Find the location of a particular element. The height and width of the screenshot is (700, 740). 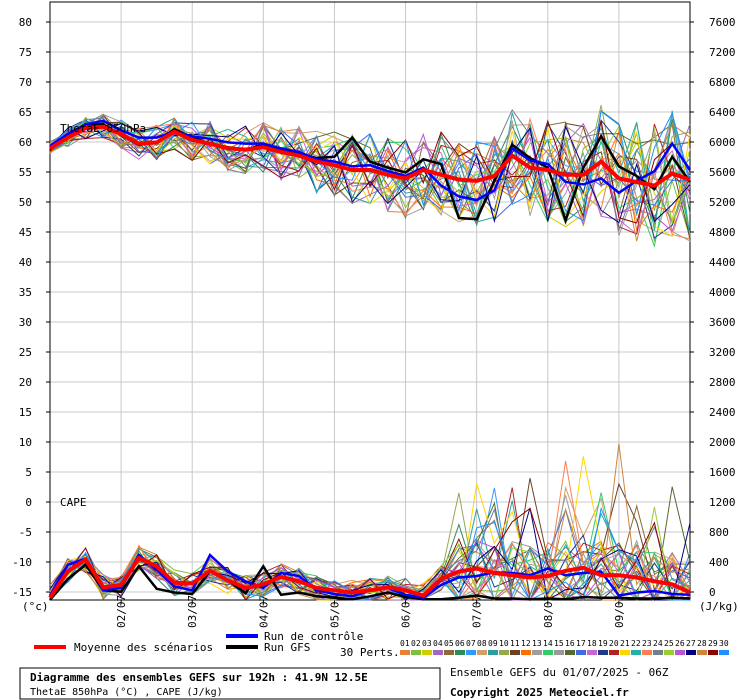

date-tick-label: 05/07 is located at coordinates (334, 611).